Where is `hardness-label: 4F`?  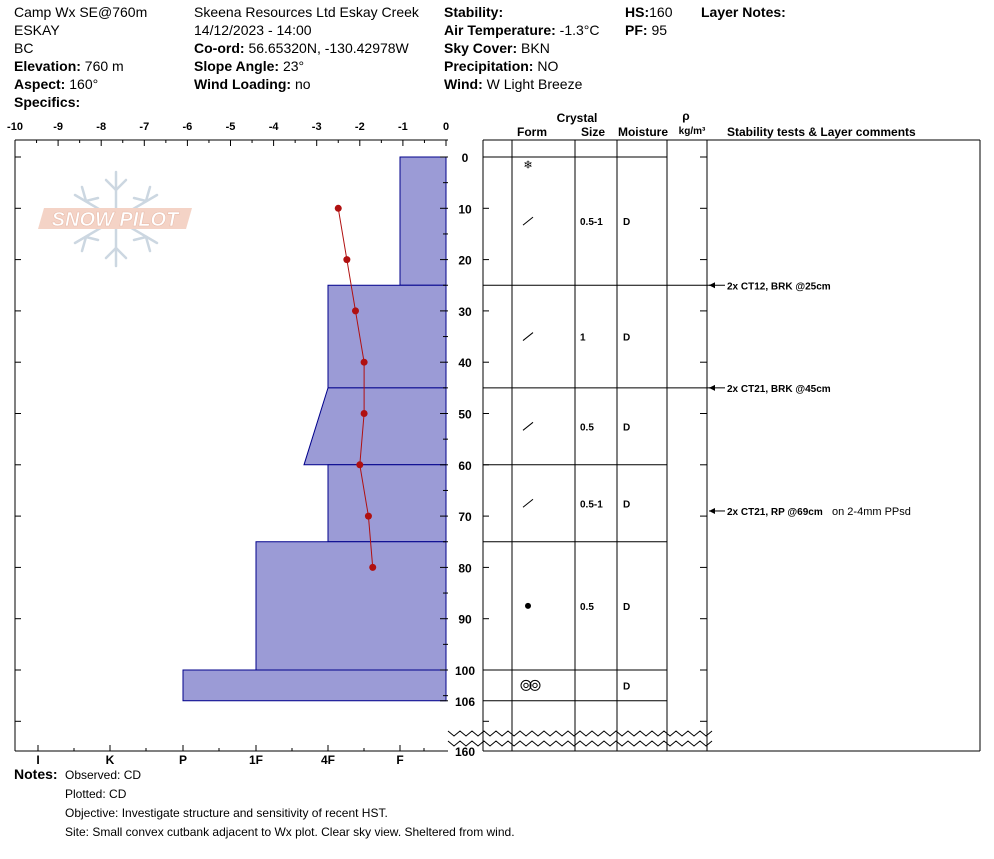
hardness-label: 4F is located at coordinates (328, 760).